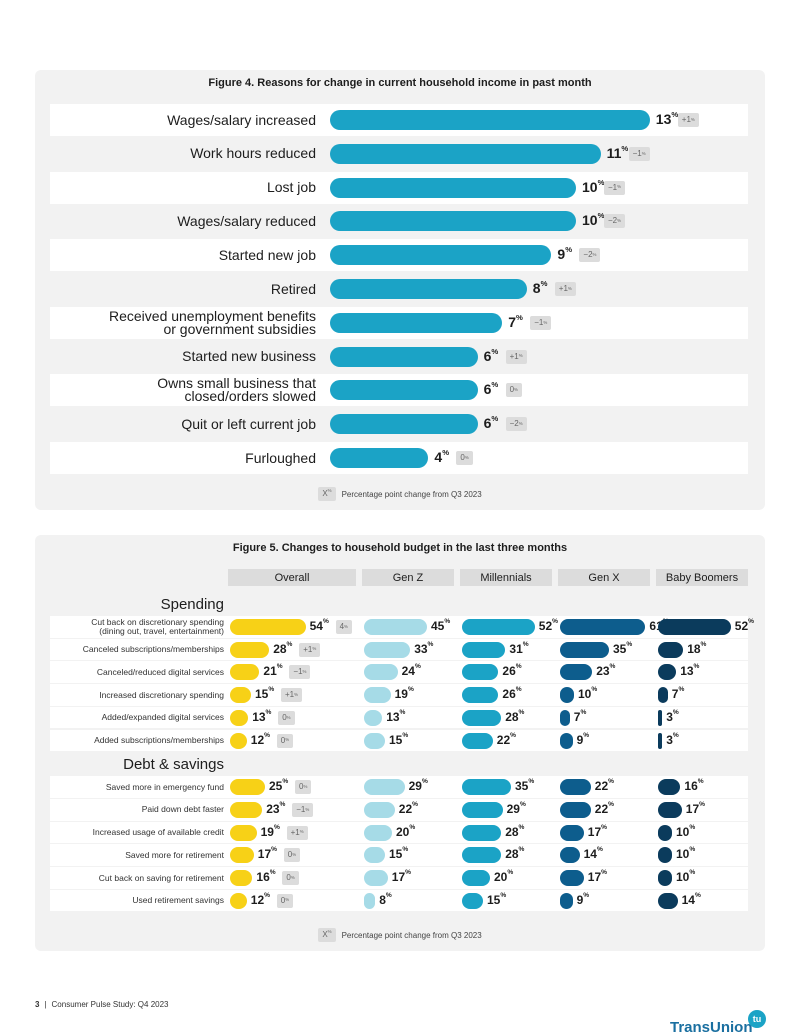 This screenshot has width=800, height=1035. Describe the element at coordinates (522, 786) in the screenshot. I see `value-label-number: 35` at that location.